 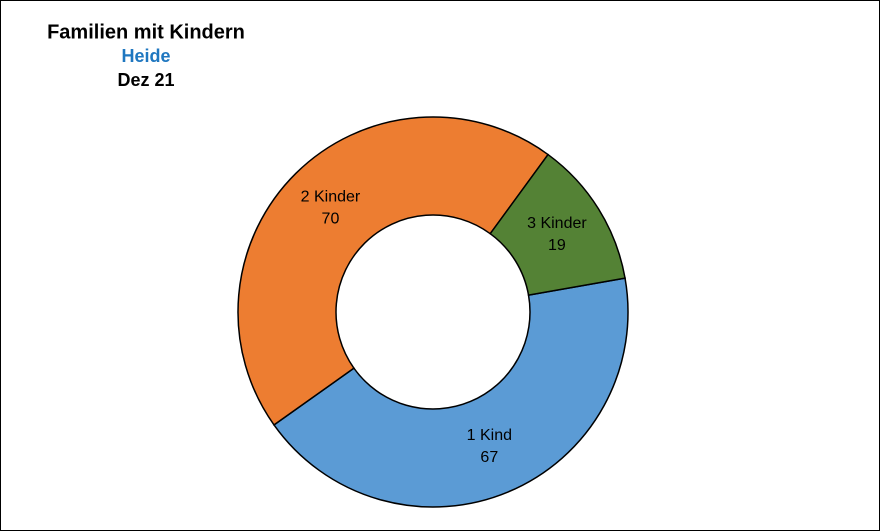 What do you see at coordinates (145, 56) in the screenshot?
I see `chart-subtitle: Heide` at bounding box center [145, 56].